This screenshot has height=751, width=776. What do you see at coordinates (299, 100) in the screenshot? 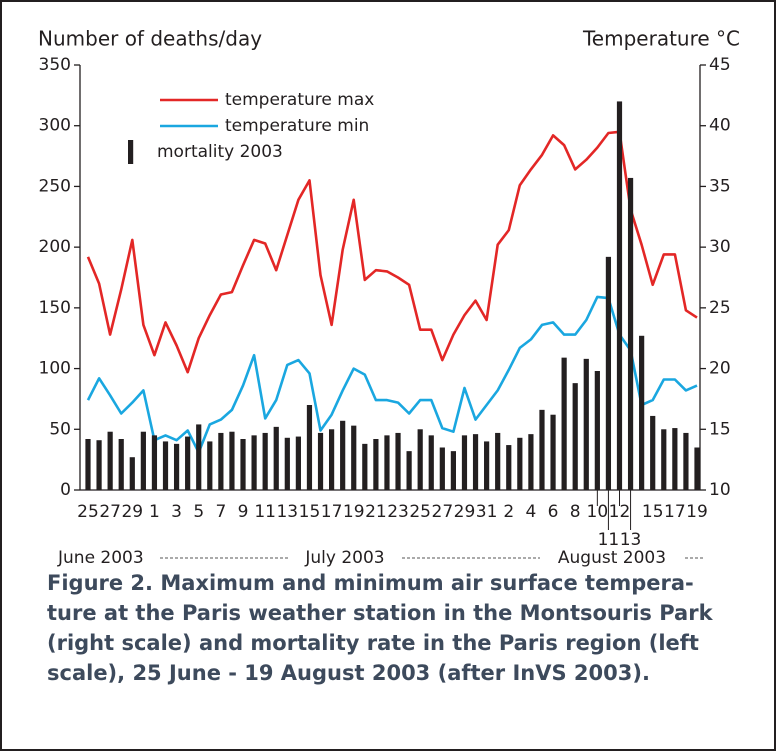
I see `legend-label: temperature max` at bounding box center [299, 100].